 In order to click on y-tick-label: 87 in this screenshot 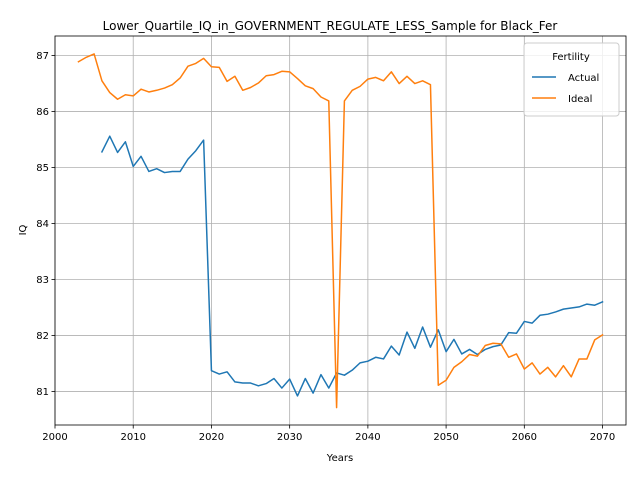, I will do `click(42, 56)`.